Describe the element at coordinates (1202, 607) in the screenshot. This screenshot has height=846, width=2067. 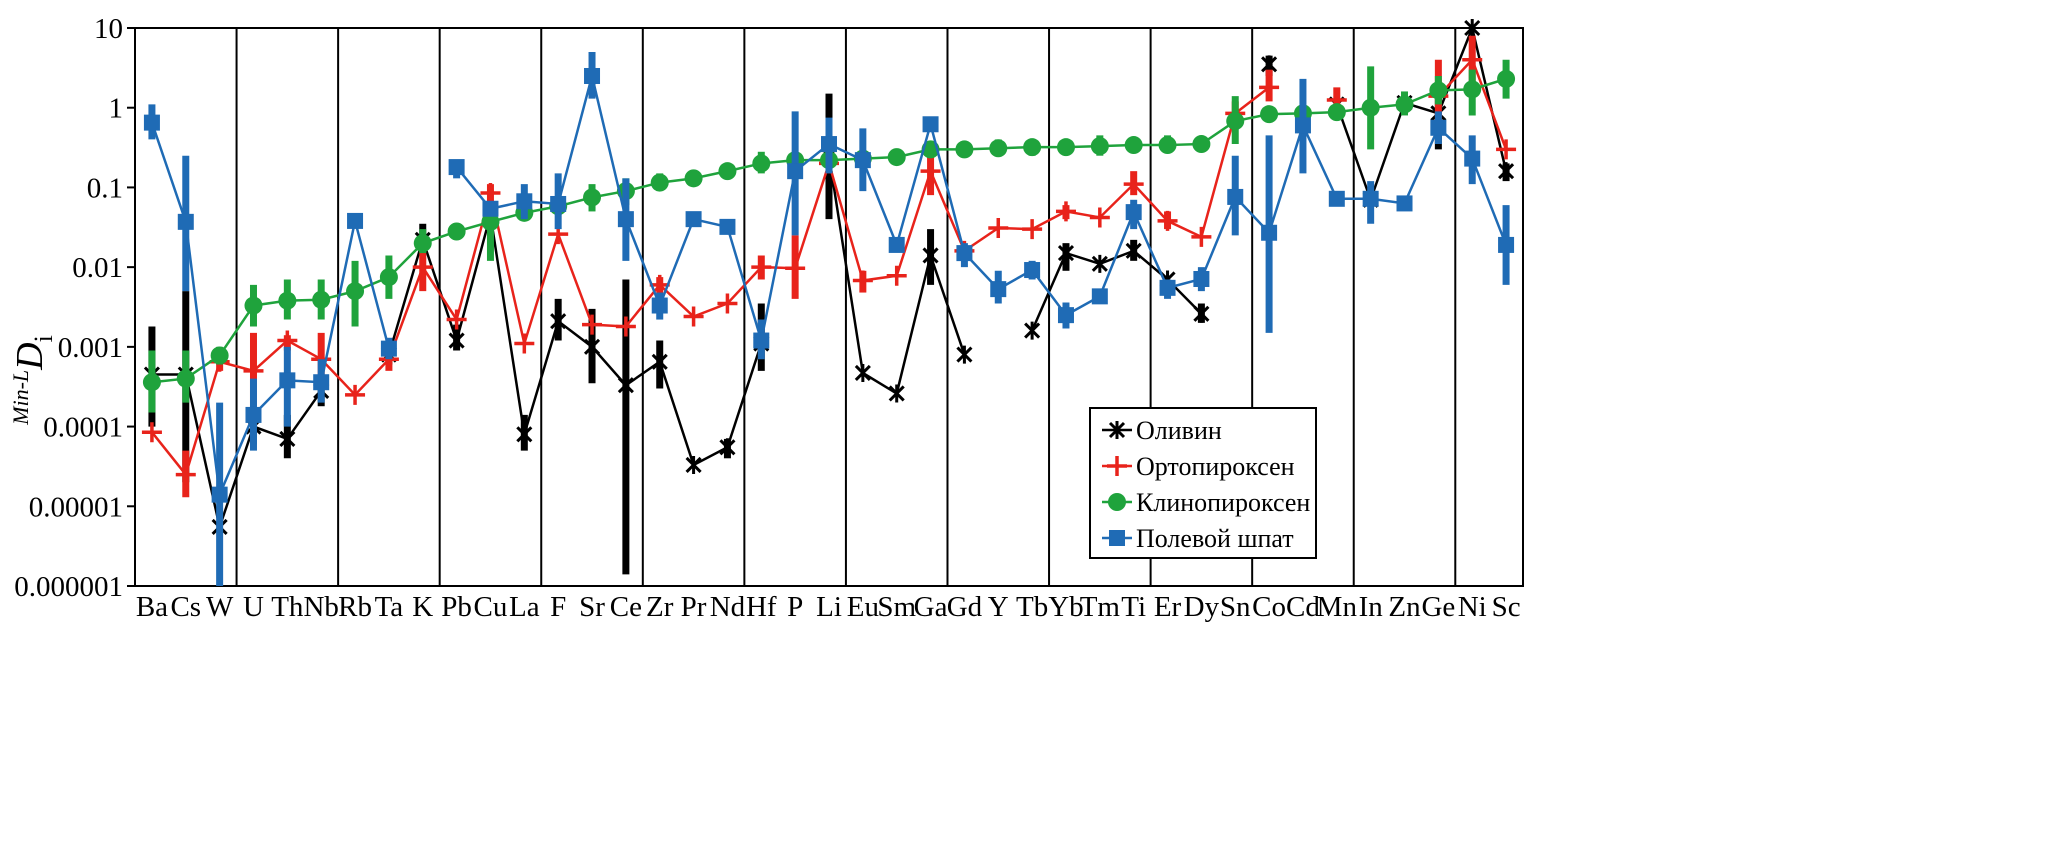
I see `x-tick-label-Dy: Dy` at that location.